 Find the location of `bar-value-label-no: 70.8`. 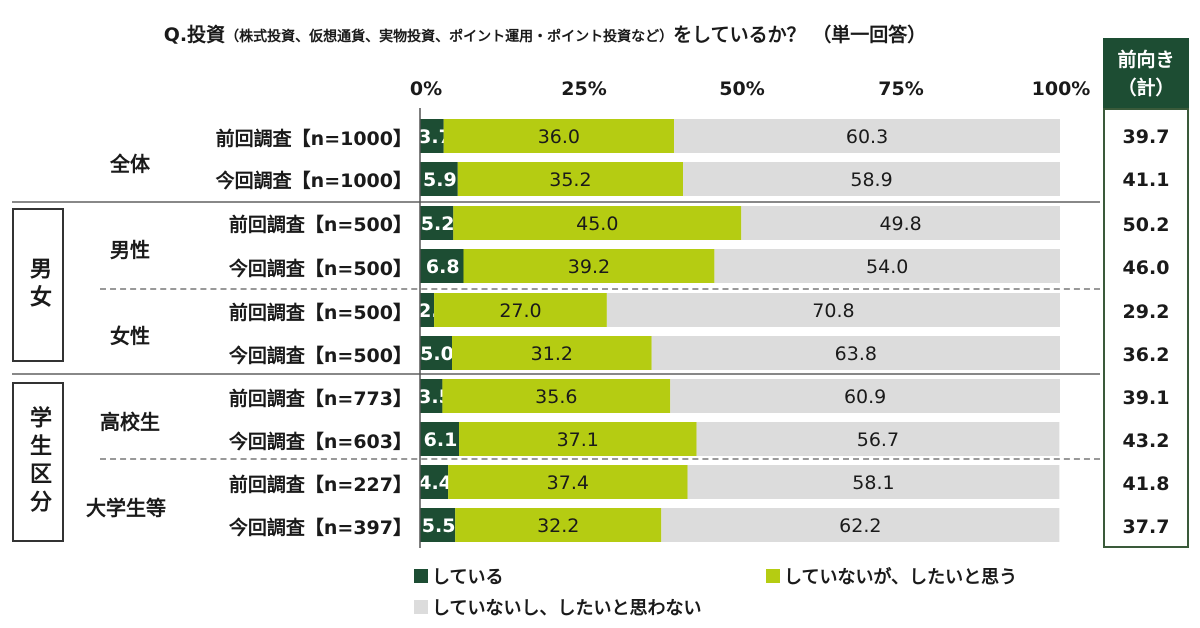

bar-value-label-no: 70.8 is located at coordinates (833, 311).